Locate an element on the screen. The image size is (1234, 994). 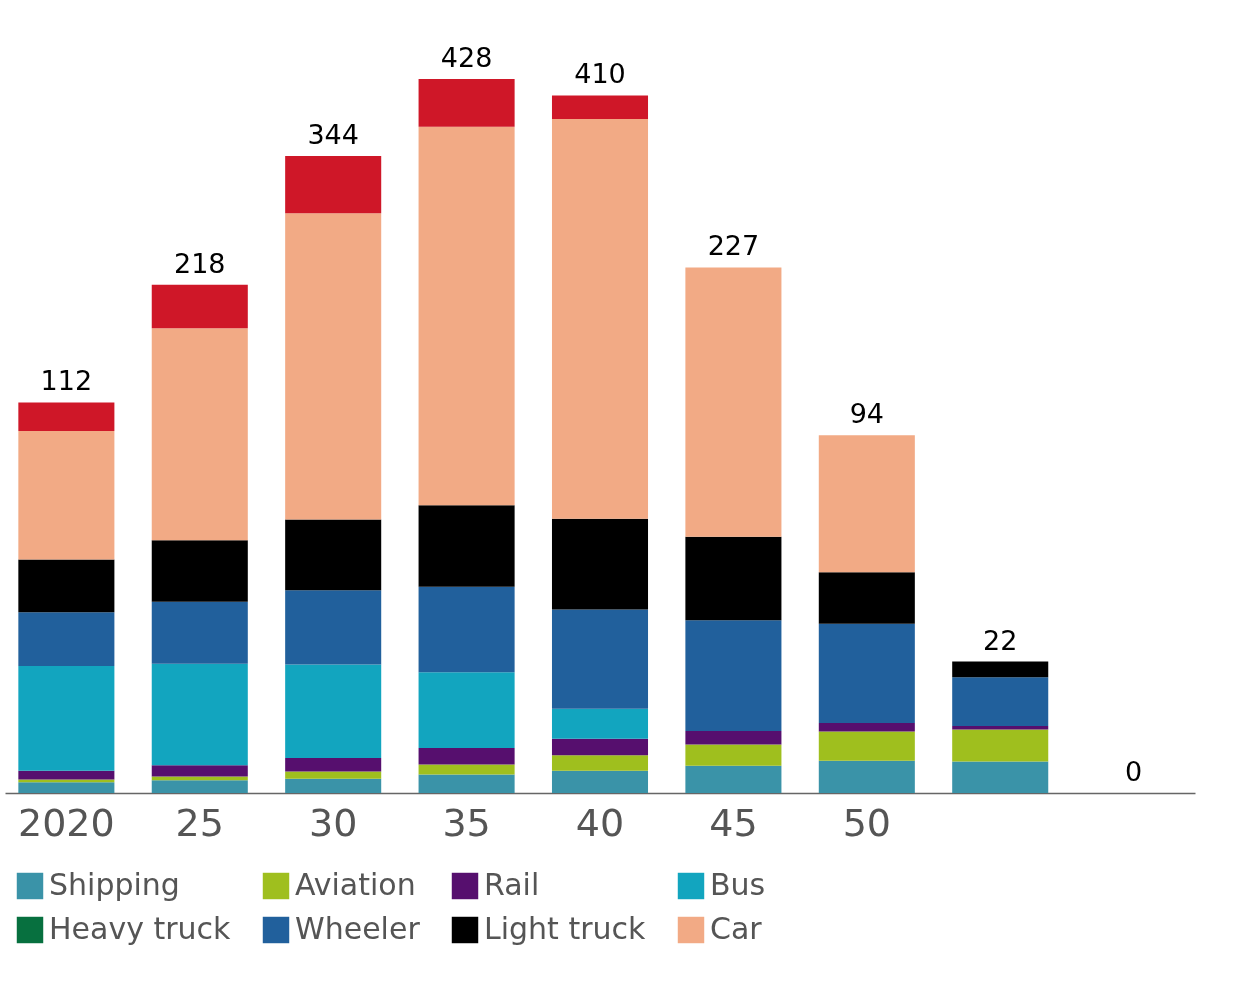
legend-label: Heavy truck is located at coordinates (140, 928).